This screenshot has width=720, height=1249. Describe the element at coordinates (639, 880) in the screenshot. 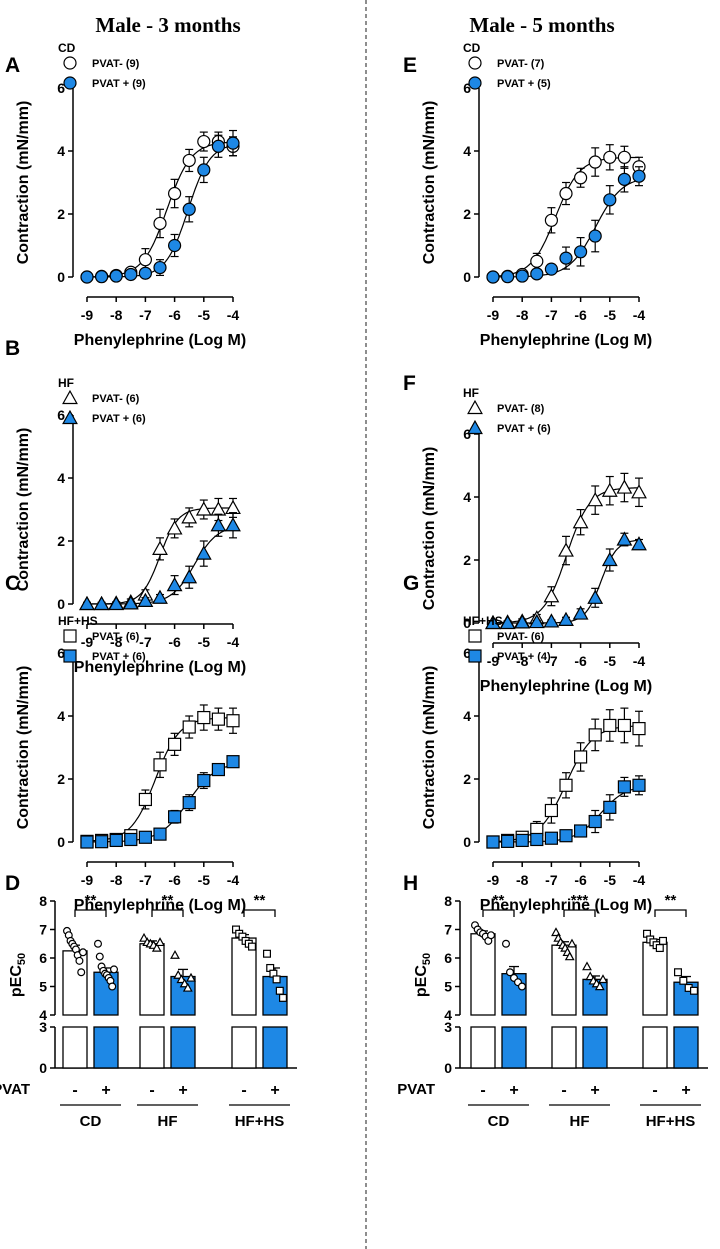

I see `x-tick-label: -4` at that location.